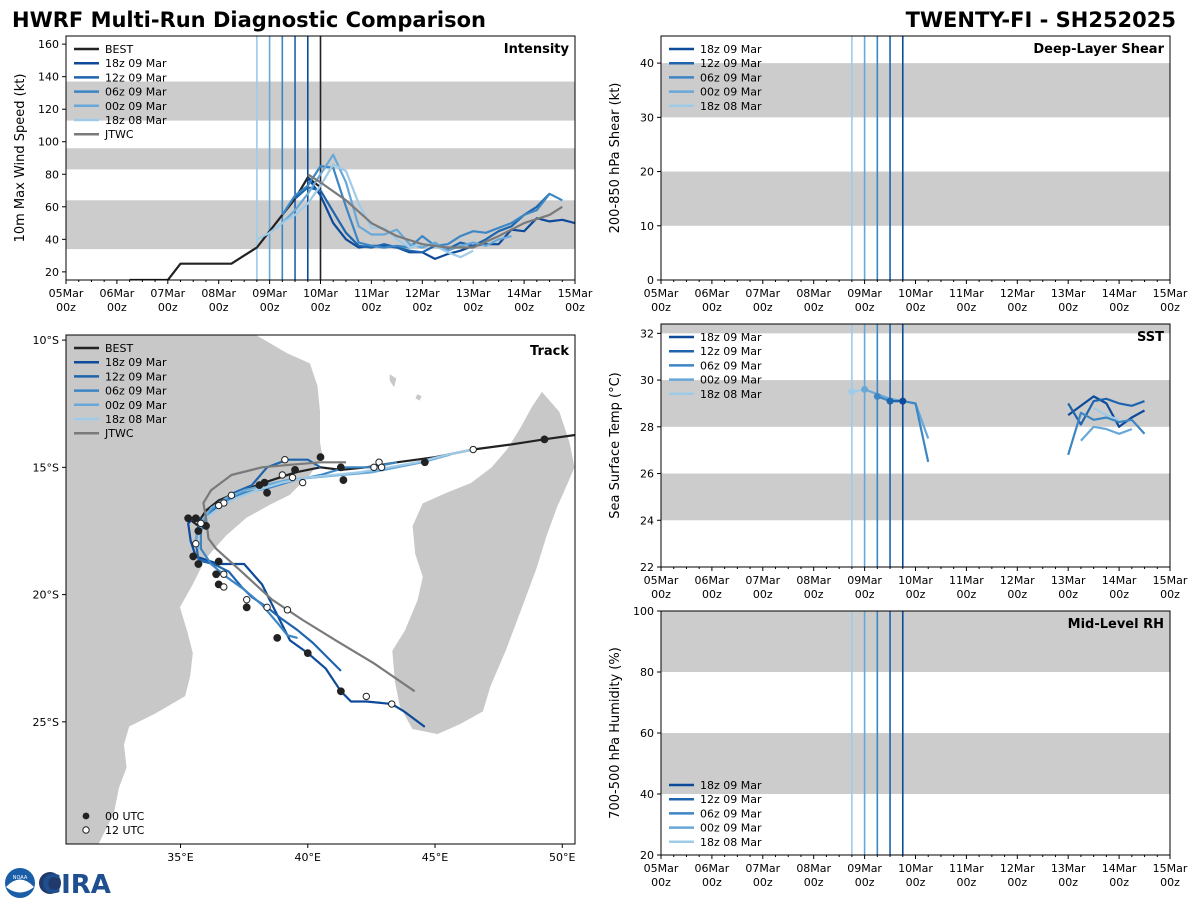 This screenshot has height=900, width=1200. I want to click on sst-xtick-date-1: 06Mar, so click(712, 580).